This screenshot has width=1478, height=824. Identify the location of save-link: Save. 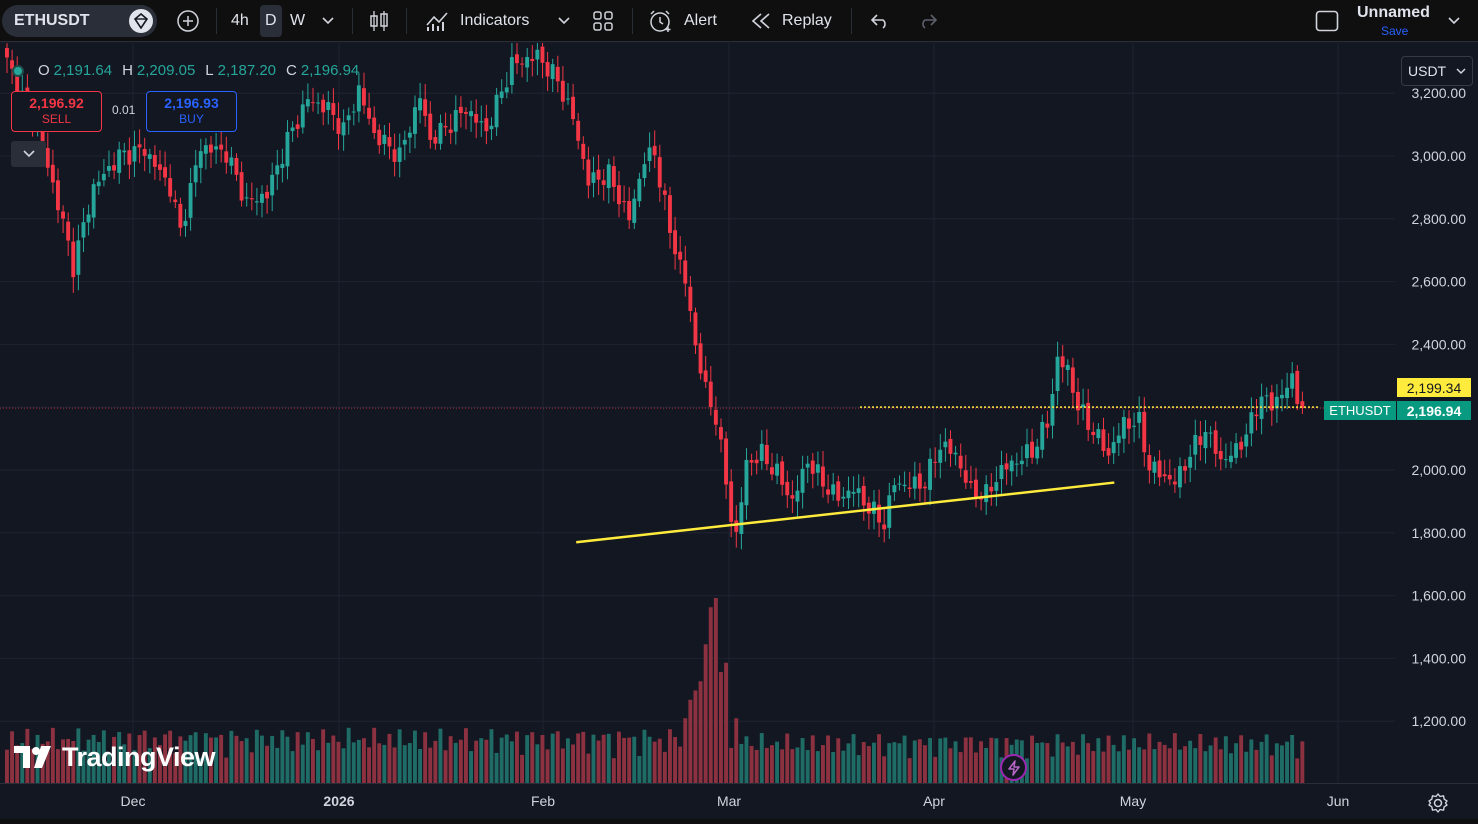
(1395, 31).